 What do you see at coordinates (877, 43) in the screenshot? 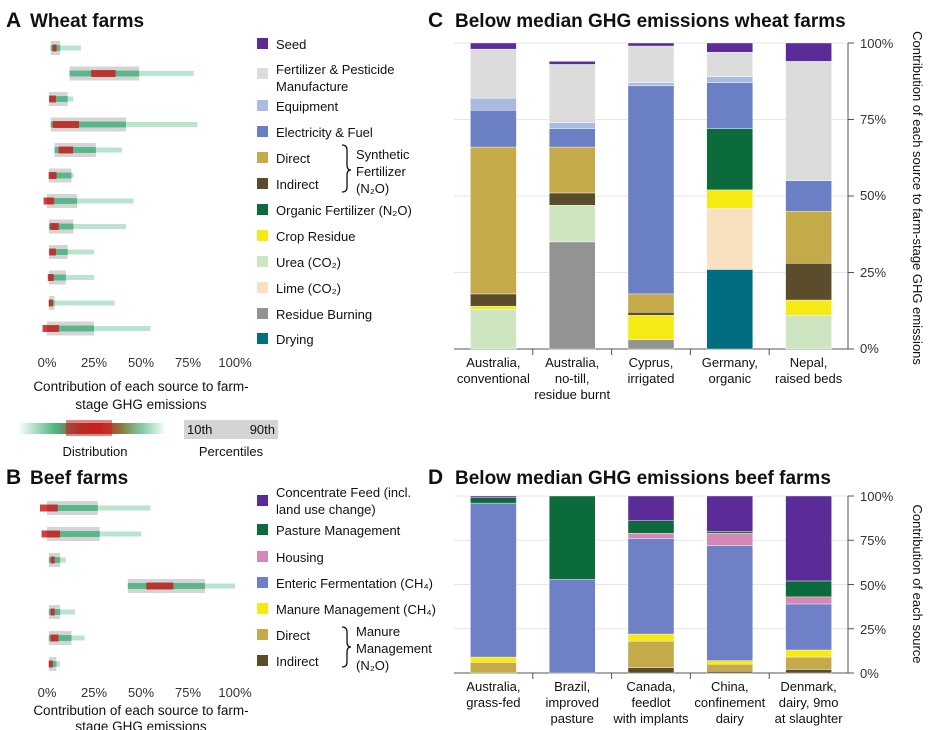
I see `y-tick-c-4: 100%` at bounding box center [877, 43].